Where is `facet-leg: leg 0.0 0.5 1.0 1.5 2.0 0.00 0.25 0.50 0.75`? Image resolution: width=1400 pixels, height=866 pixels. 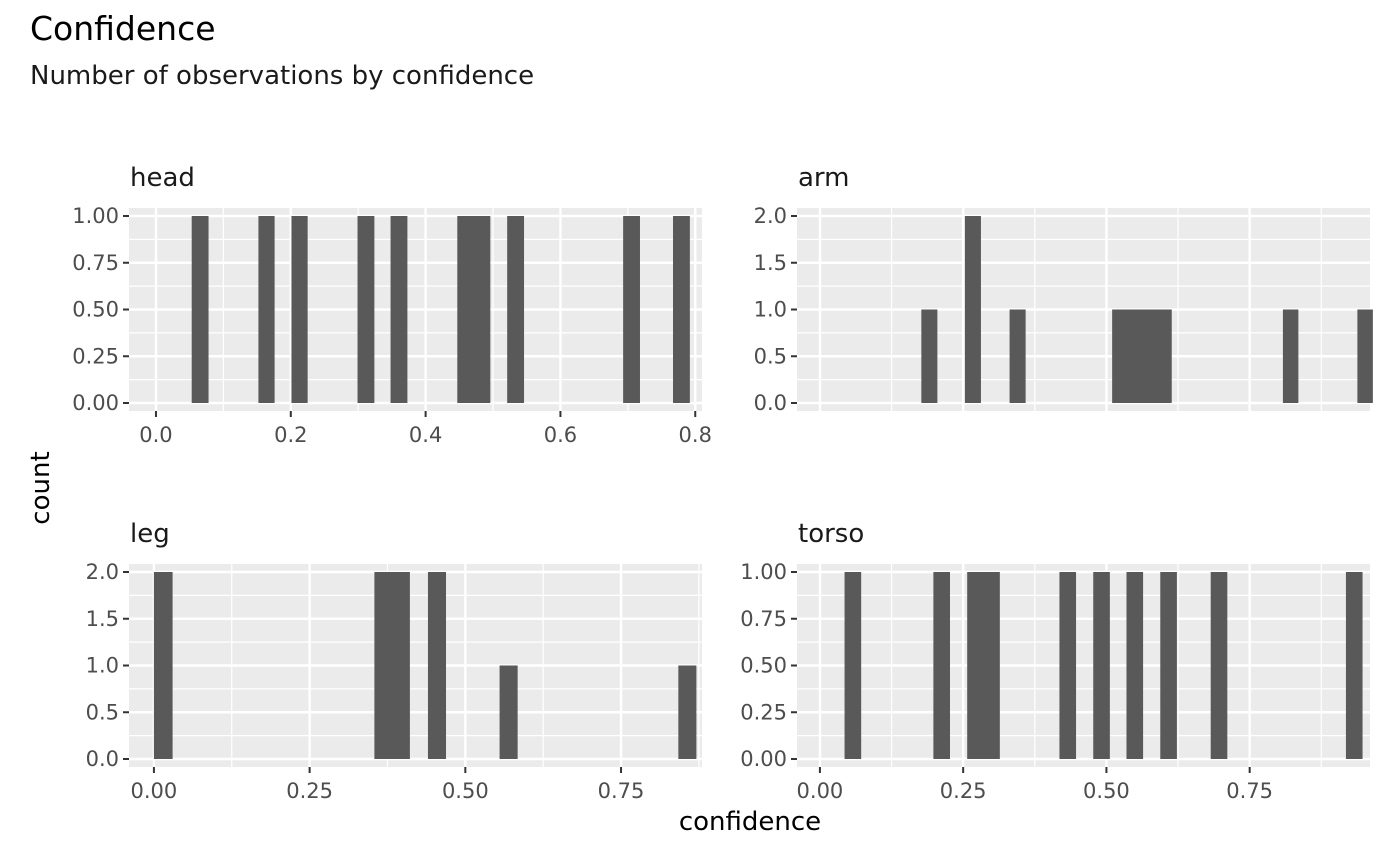 facet-leg: leg 0.0 0.5 1.0 1.5 2.0 0.00 0.25 0.50 0.75 is located at coordinates (394, 661).